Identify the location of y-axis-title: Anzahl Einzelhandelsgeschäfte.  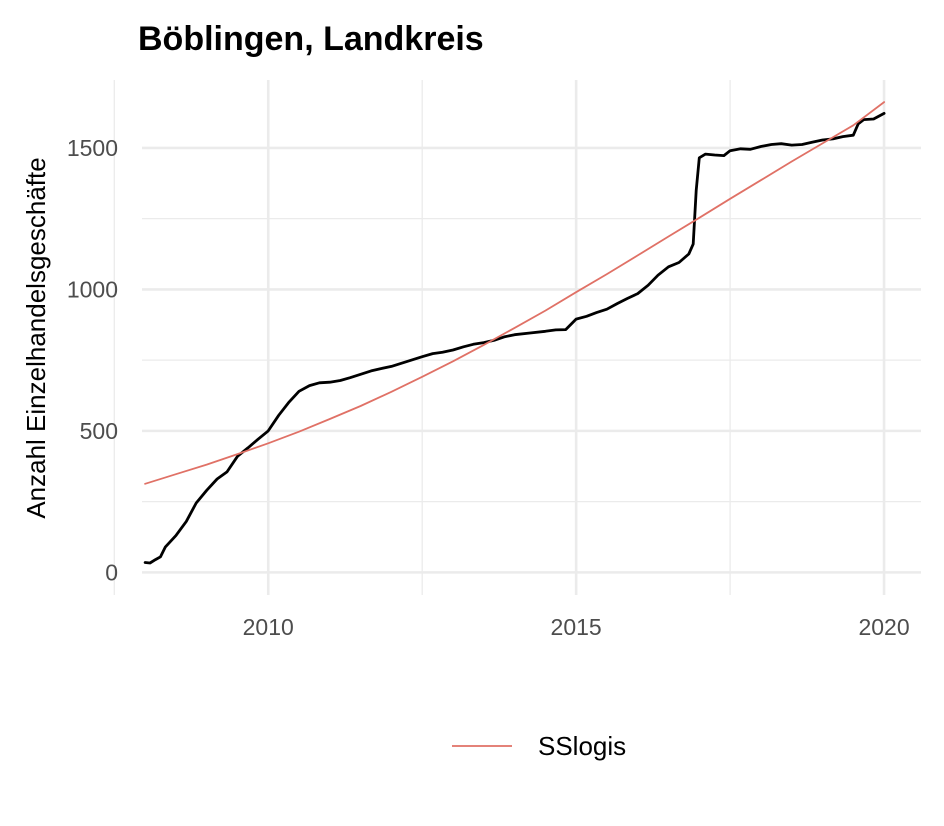
(36, 337).